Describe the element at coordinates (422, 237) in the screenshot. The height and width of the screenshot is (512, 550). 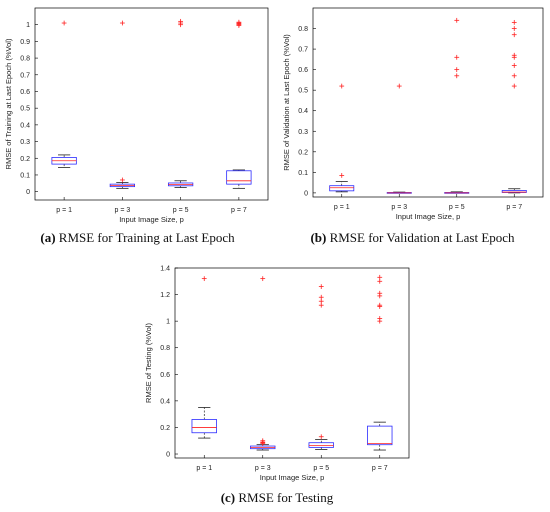
I see `caption-b-text: RMSE for Validation at Last Epoch` at that location.